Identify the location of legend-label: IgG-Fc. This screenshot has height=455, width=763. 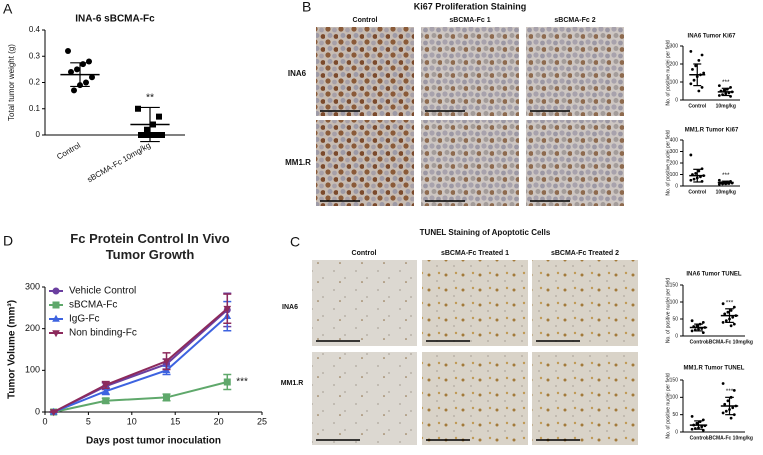
(84, 319).